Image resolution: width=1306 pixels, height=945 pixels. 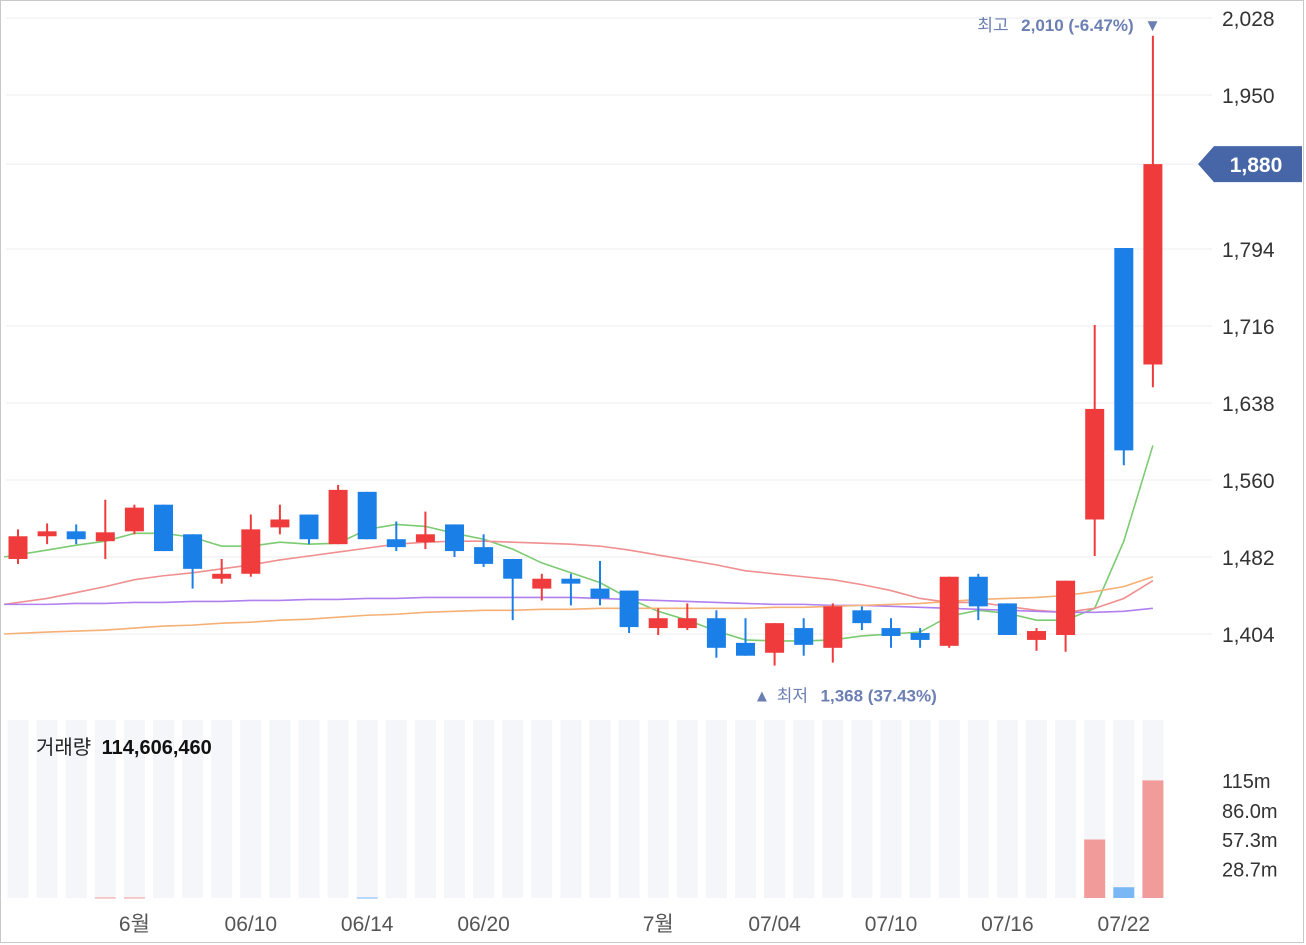 I want to click on volume-value: 114,606,460, so click(x=157, y=748).